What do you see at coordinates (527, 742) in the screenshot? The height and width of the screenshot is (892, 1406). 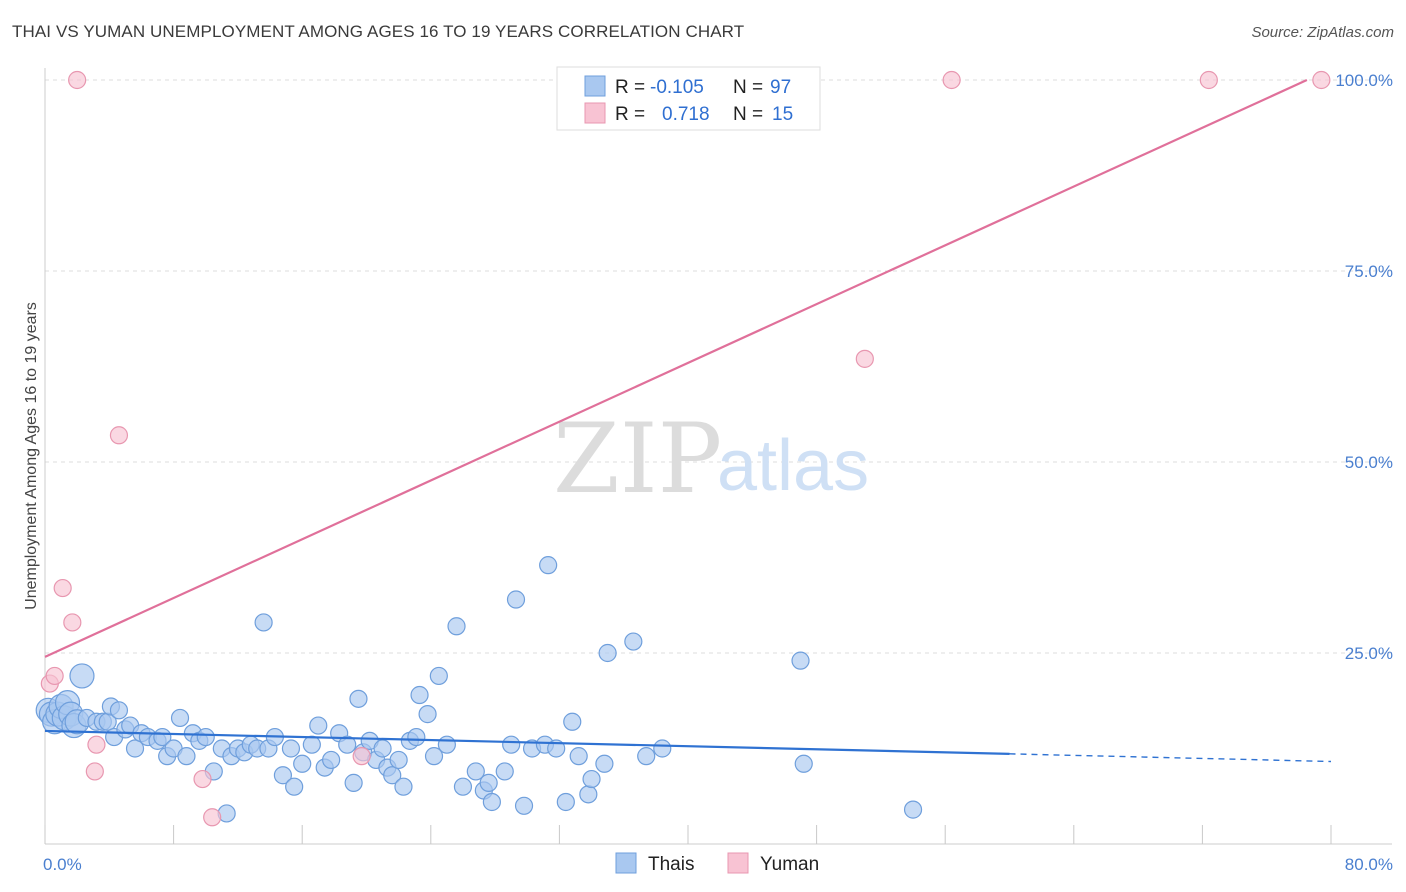 I see `trend-line-thais` at bounding box center [527, 742].